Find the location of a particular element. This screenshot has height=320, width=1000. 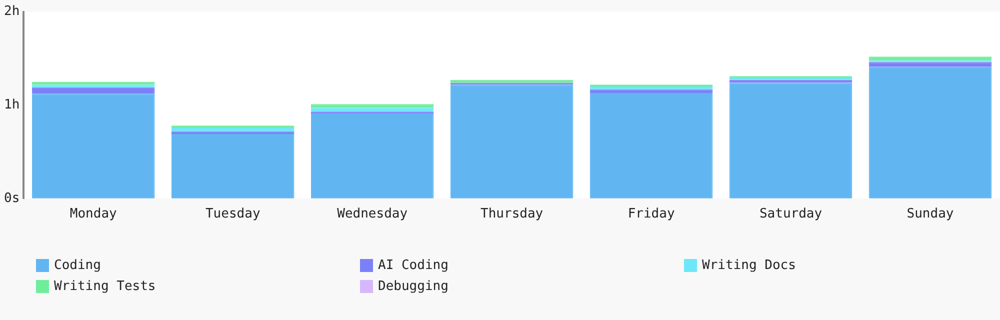

x-tick-label: Wednesday is located at coordinates (372, 214).